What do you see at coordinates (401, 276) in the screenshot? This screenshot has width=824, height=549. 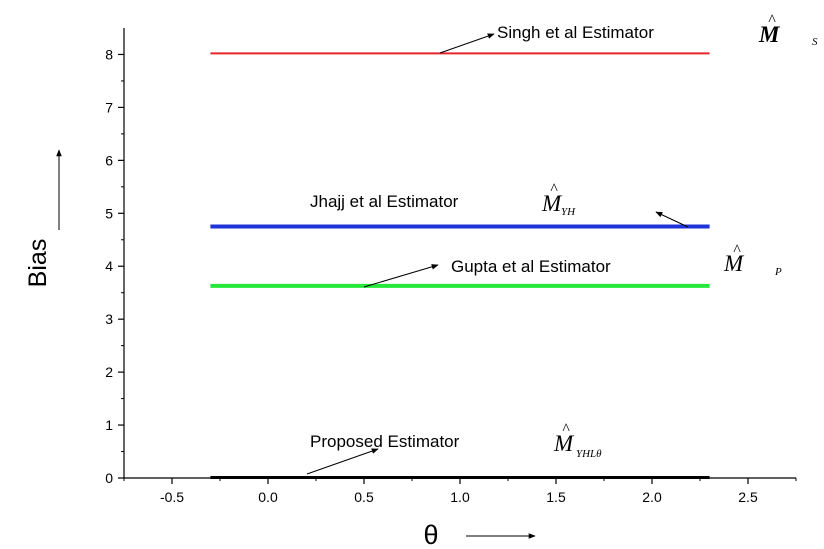 I see `annotation-gupta-arrow` at bounding box center [401, 276].